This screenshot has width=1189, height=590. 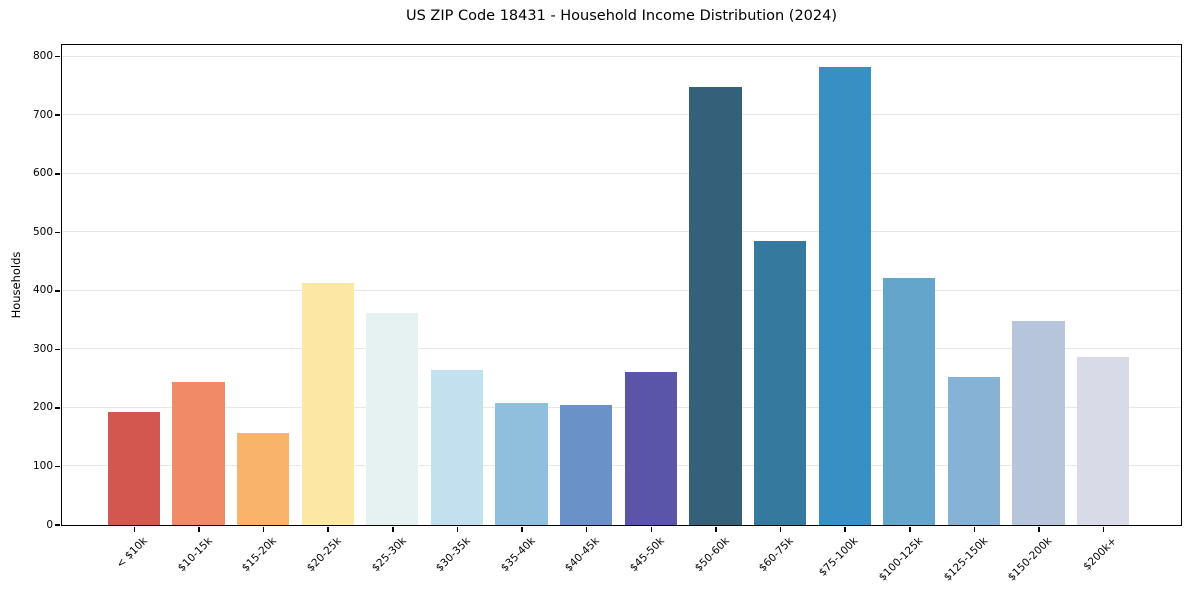 I want to click on bar-$150-200k, so click(x=1038, y=422).